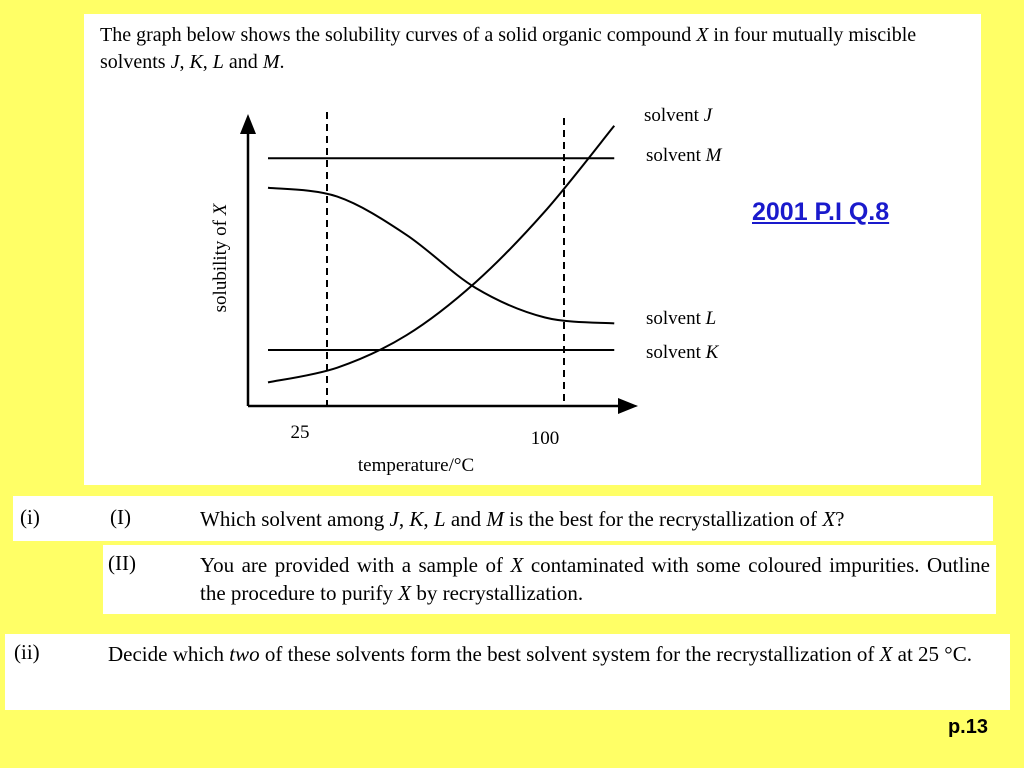 The width and height of the screenshot is (1024, 768). I want to click on y-axis-label: solubility of X, so click(220, 257).